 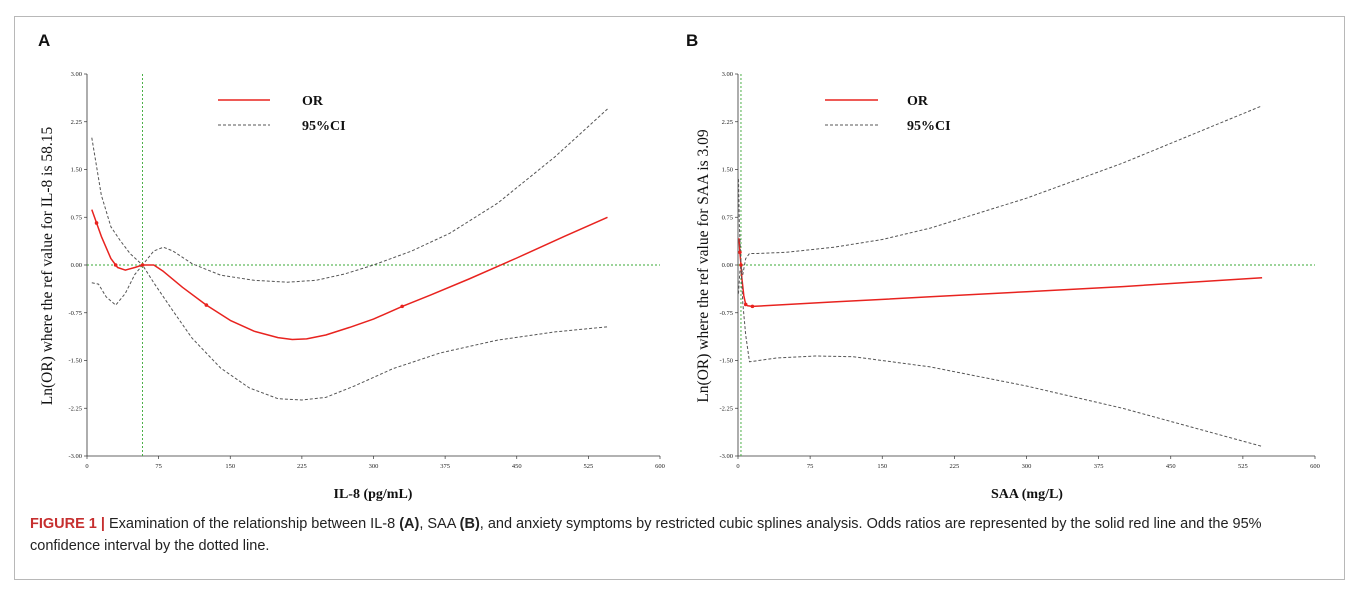 What do you see at coordinates (727, 217) in the screenshot?
I see `panel-b-y-tick-label: 0.75` at bounding box center [727, 217].